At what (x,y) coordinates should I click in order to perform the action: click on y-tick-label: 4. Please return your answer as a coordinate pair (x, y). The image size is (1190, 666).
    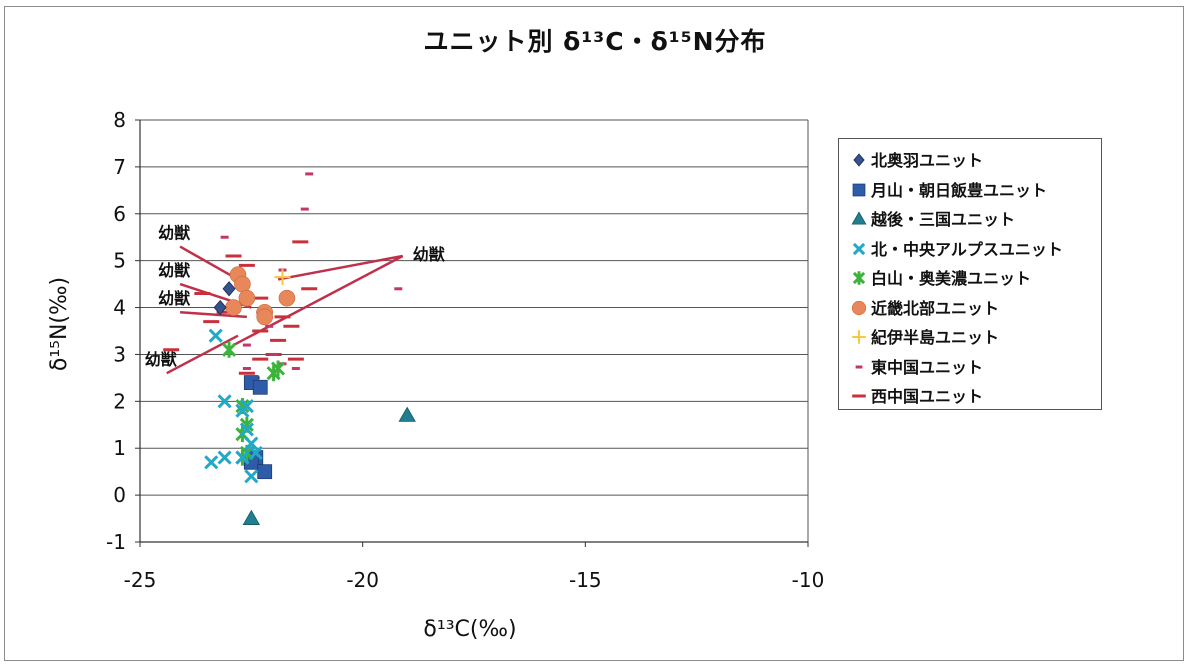
    Looking at the image, I should click on (119, 308).